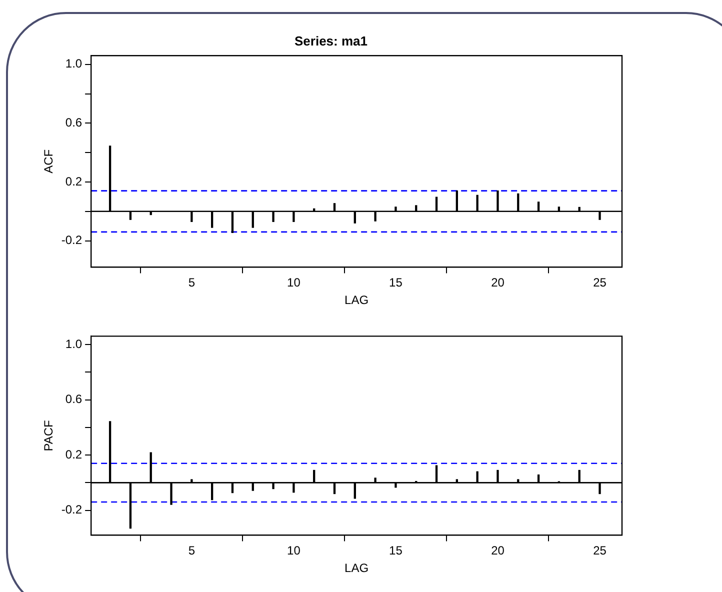 This screenshot has height=592, width=722. Describe the element at coordinates (331, 40) in the screenshot. I see `chart-title: Series: ma1` at that location.